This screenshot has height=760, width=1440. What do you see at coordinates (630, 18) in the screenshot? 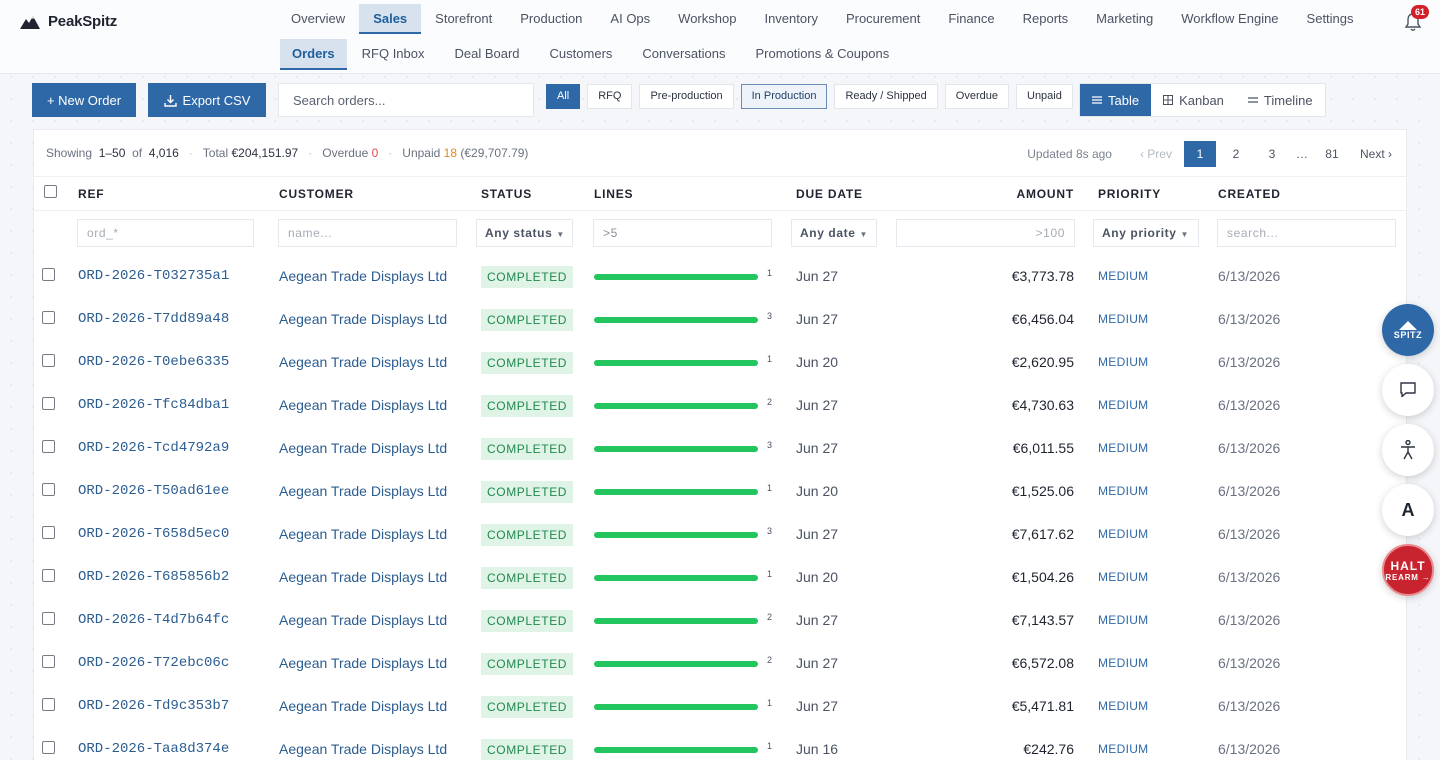
I see `nav-ai-ops: AI Ops` at bounding box center [630, 18].